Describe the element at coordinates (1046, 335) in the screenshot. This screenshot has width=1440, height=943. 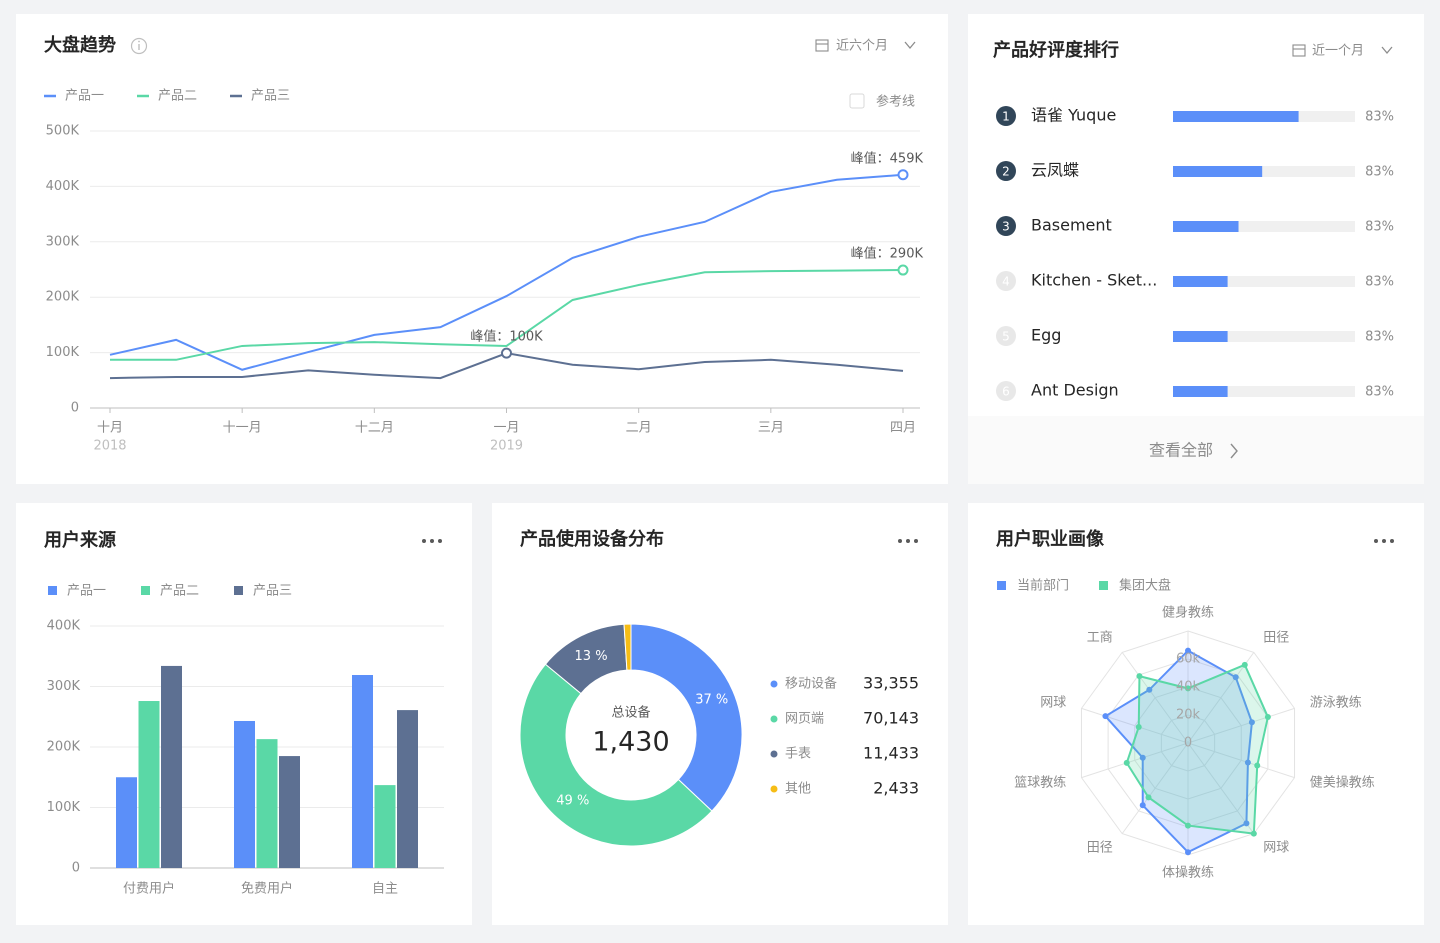
I see `item-name: Egg` at that location.